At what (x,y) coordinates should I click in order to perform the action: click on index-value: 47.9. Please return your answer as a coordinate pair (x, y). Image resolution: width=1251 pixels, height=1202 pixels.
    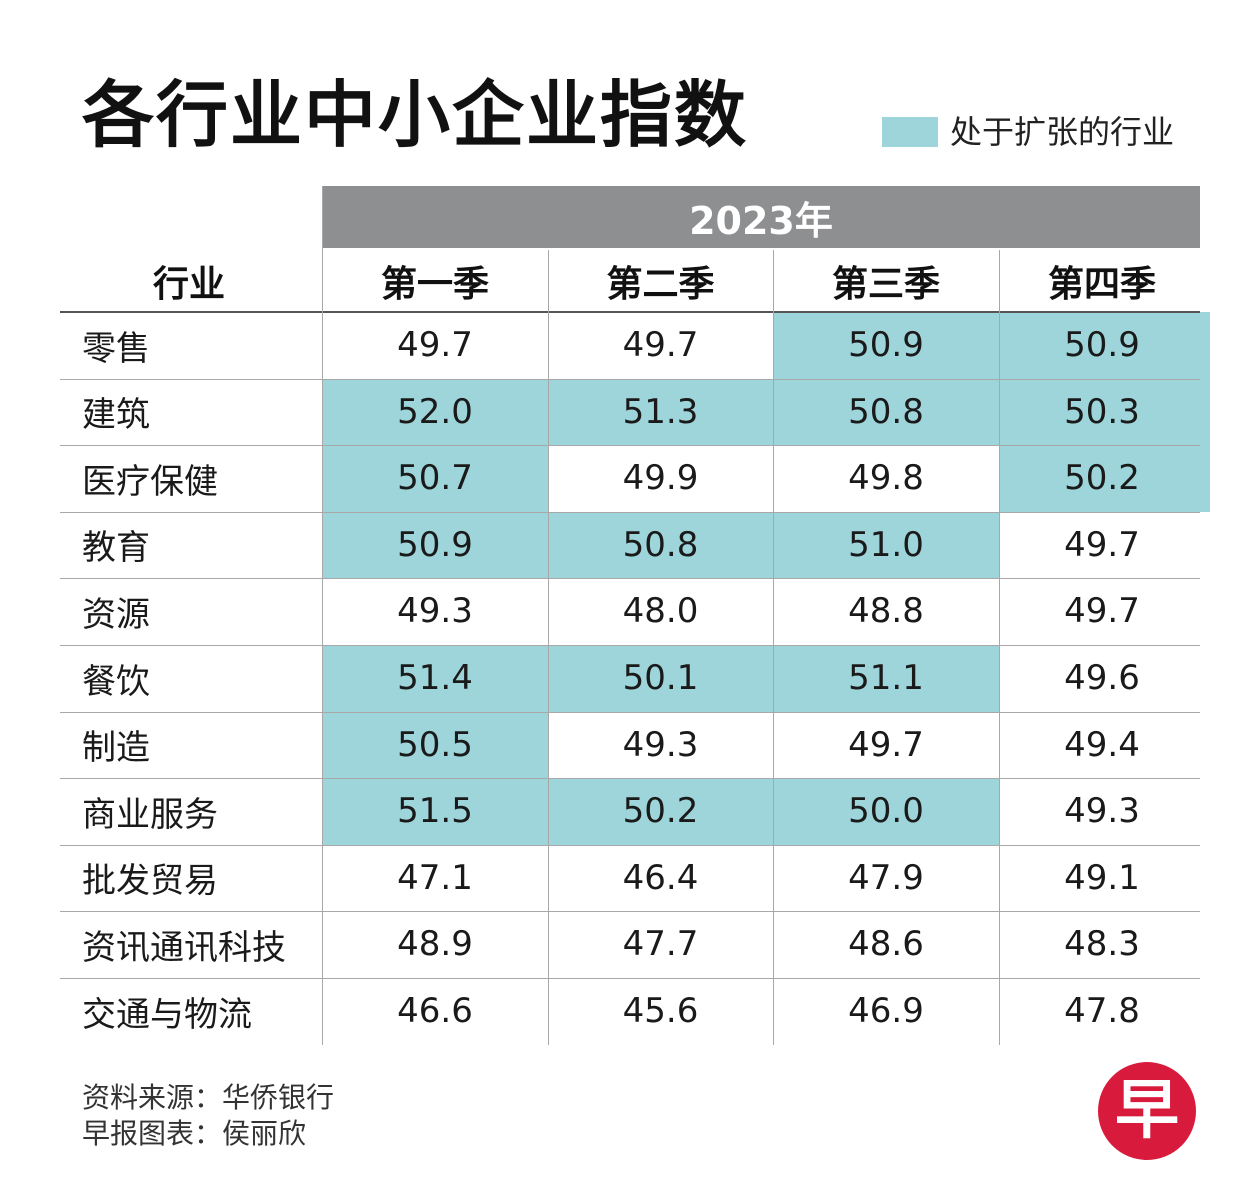
    Looking at the image, I should click on (886, 877).